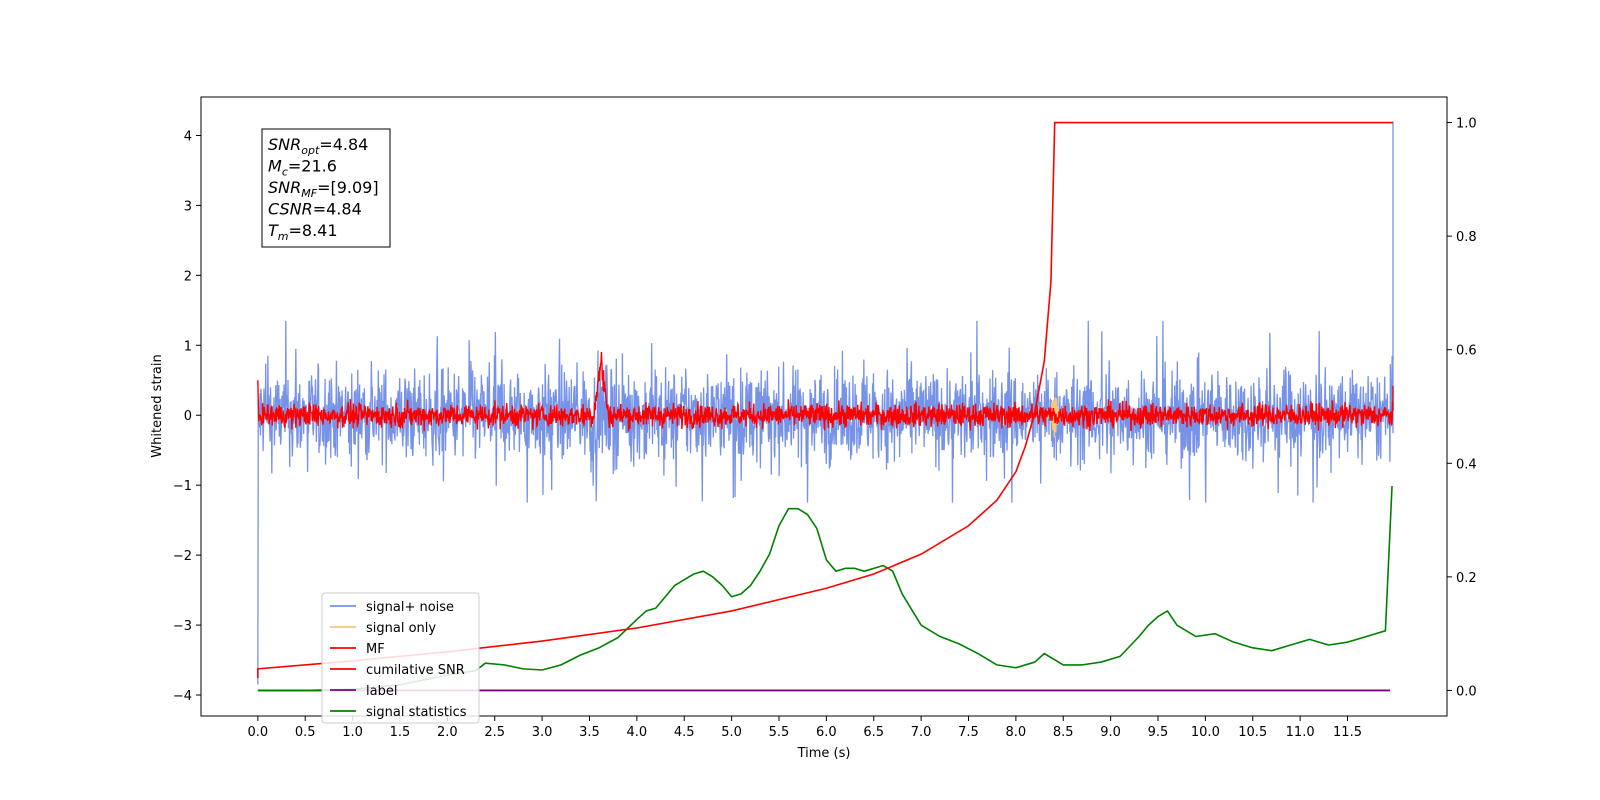  Describe the element at coordinates (542, 732) in the screenshot. I see `x-tick-label: 3.0` at that location.